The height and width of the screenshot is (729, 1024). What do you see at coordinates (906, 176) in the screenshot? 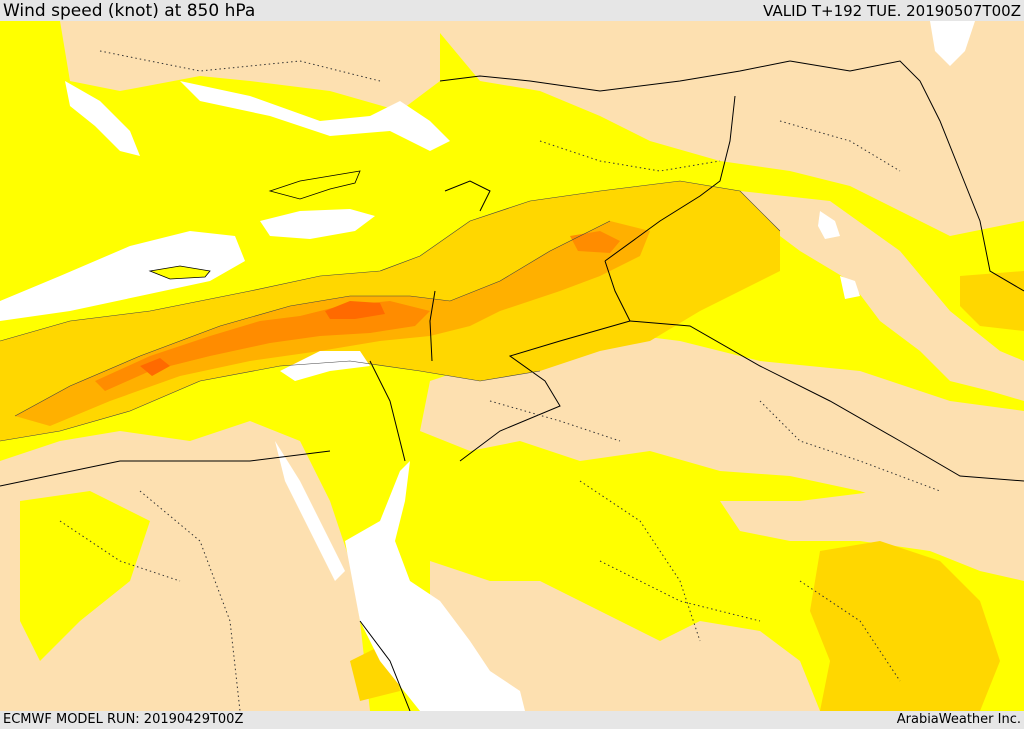
I see `border-iraq-iran` at bounding box center [906, 176].